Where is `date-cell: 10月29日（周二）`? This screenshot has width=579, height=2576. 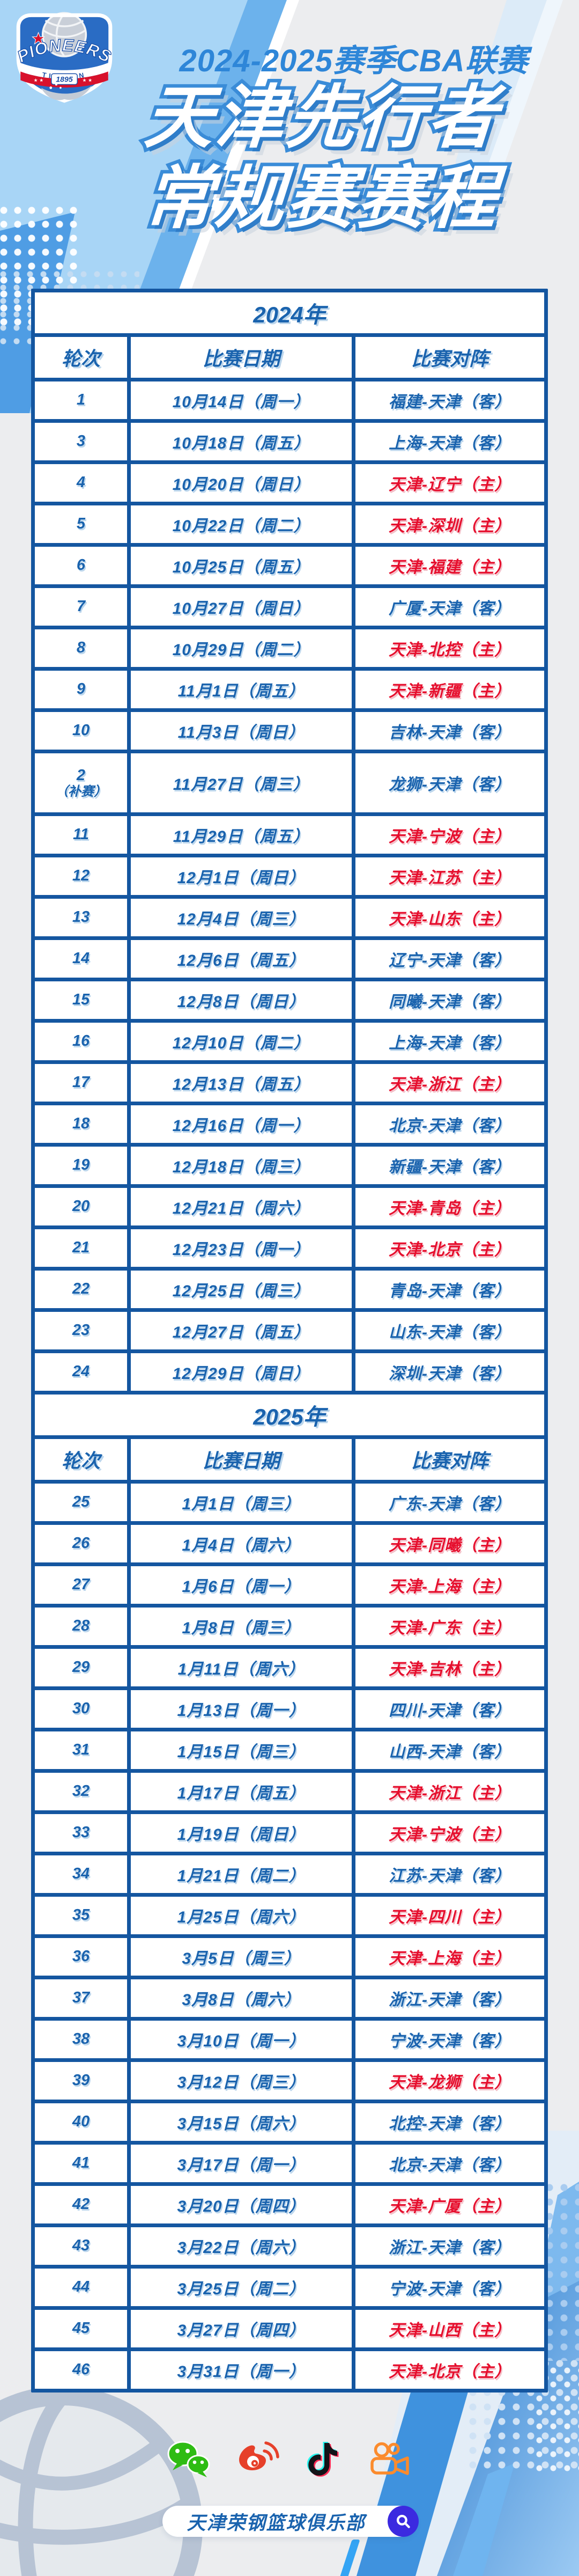
date-cell: 10月29日（周二） is located at coordinates (241, 648).